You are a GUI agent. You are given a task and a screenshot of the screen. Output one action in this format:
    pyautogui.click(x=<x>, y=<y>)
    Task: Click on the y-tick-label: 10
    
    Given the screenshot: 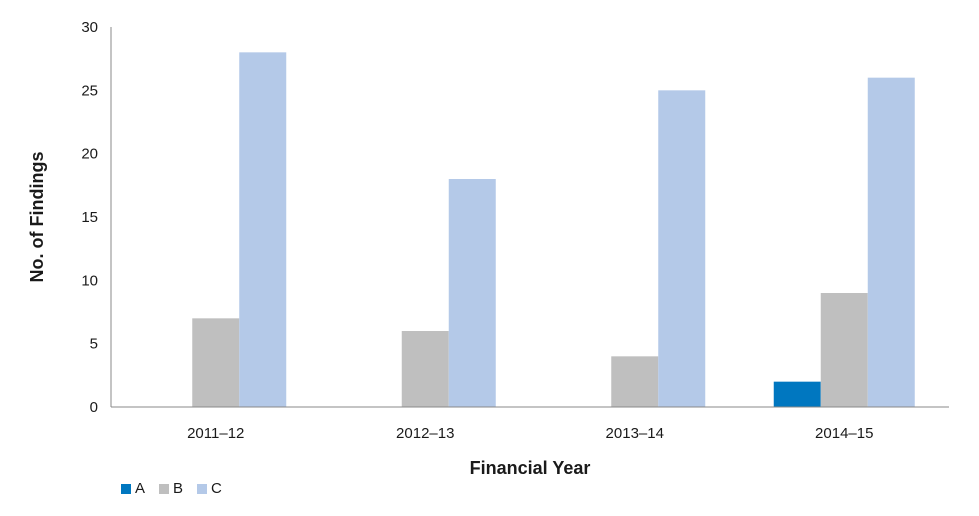 What is the action you would take?
    pyautogui.click(x=89, y=280)
    